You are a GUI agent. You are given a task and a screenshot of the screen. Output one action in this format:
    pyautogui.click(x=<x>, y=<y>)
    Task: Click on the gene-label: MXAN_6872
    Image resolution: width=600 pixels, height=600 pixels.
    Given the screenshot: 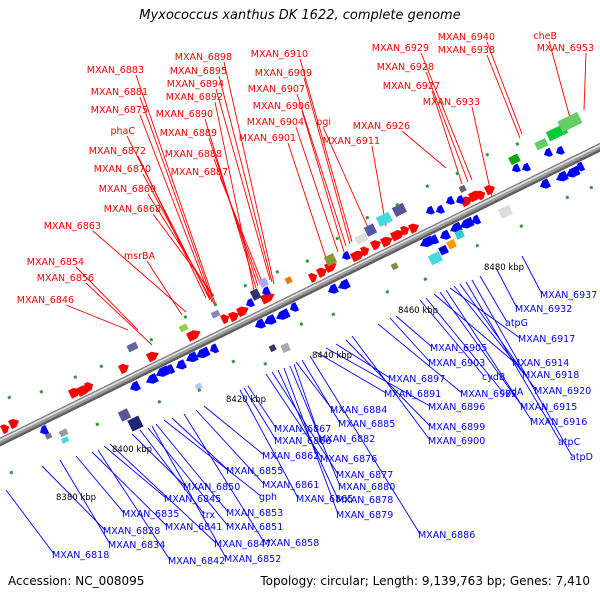 What is the action you would take?
    pyautogui.click(x=117, y=151)
    